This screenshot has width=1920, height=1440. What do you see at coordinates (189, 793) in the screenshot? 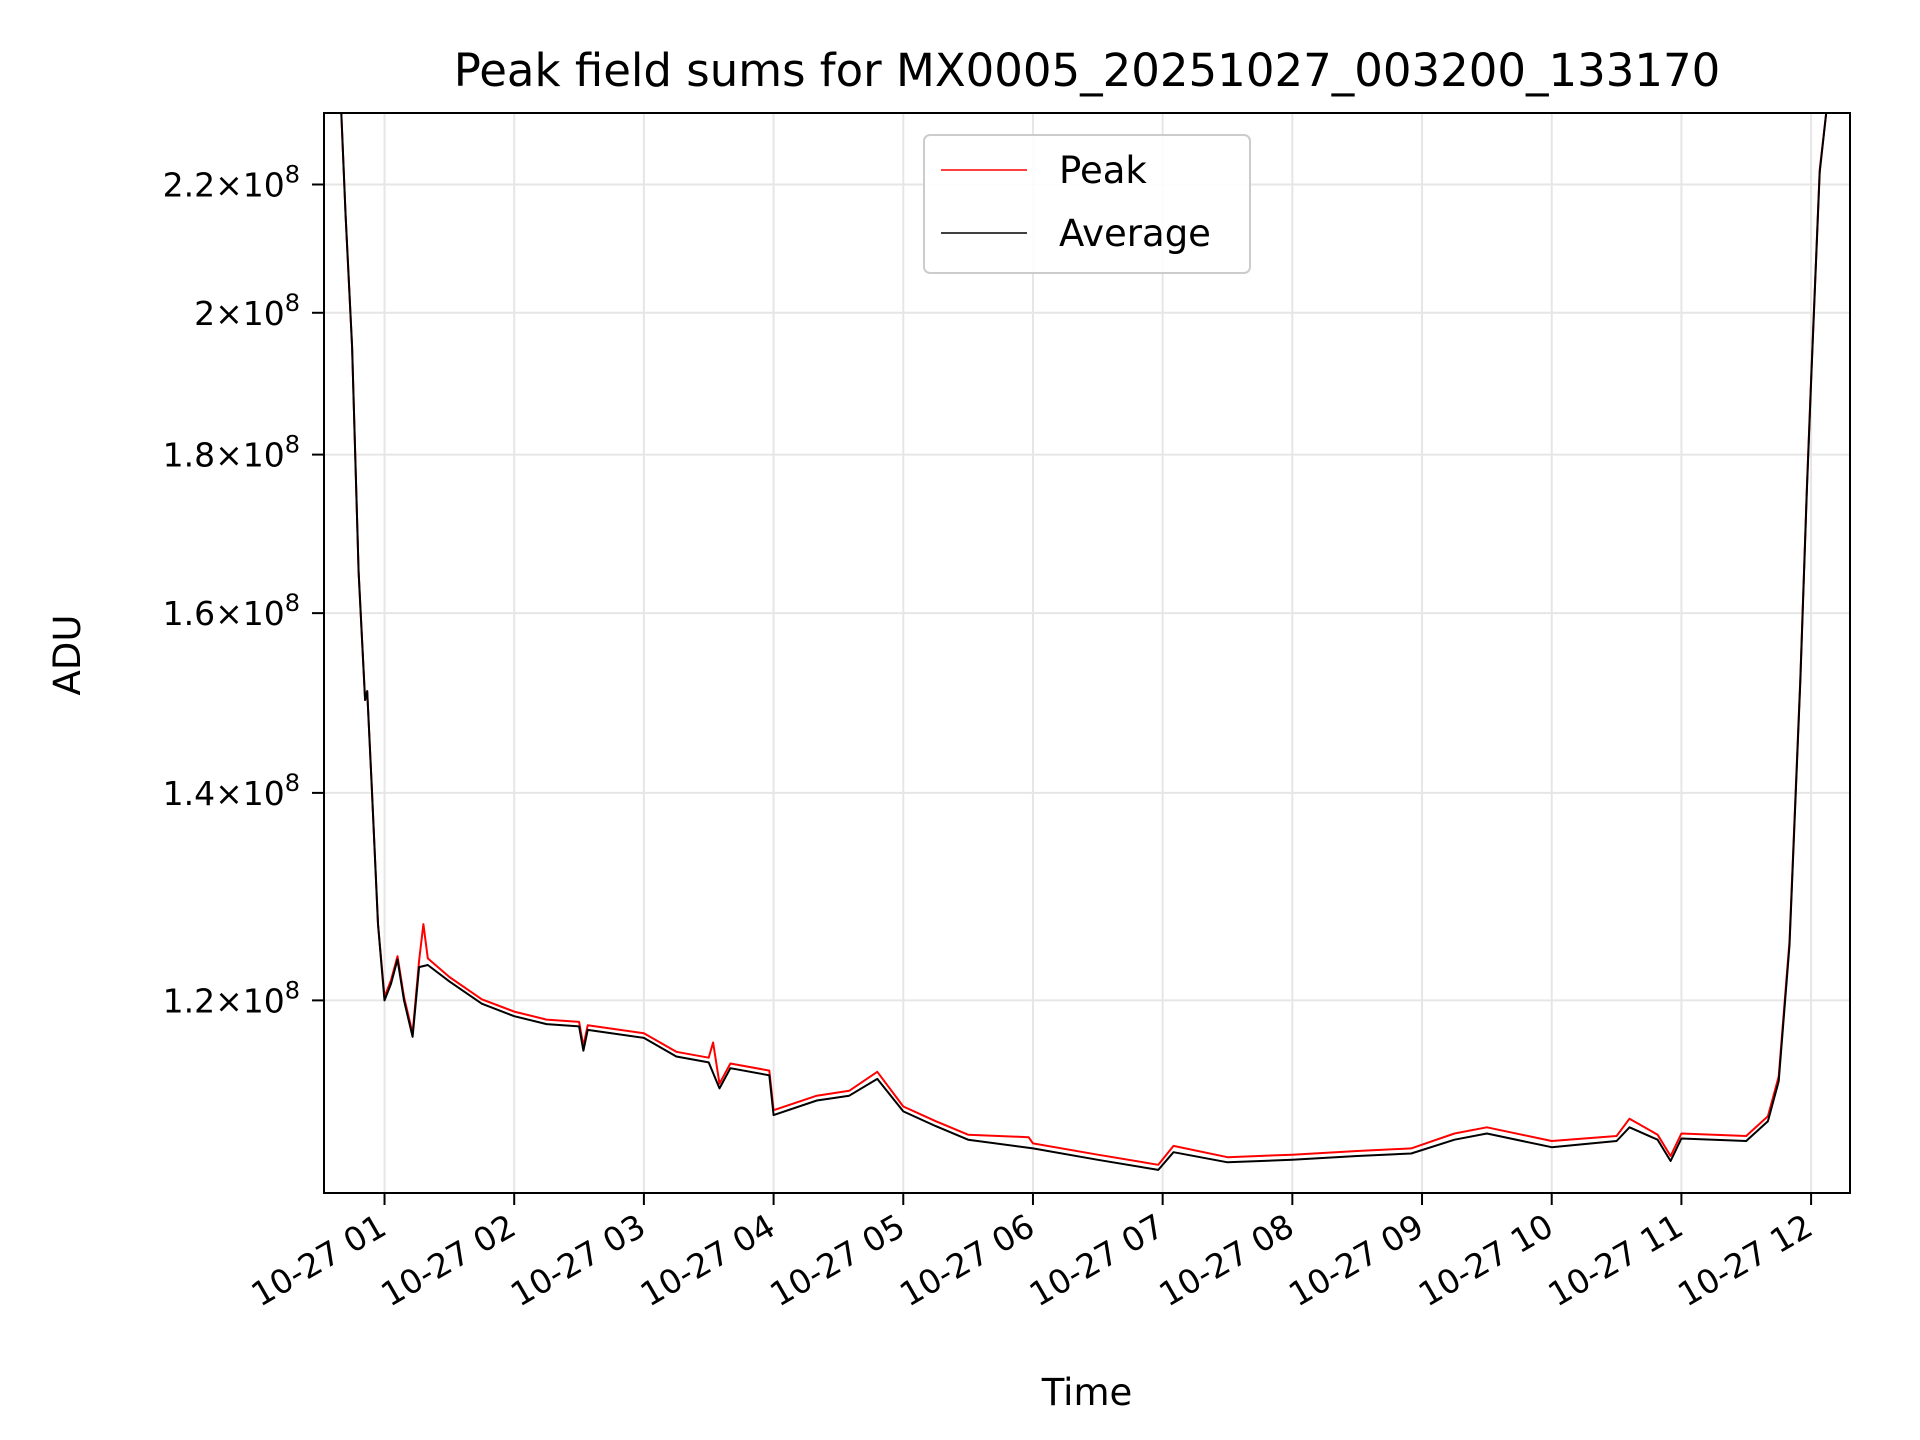
I see `y-tick-mantissa: 1.4` at bounding box center [189, 793].